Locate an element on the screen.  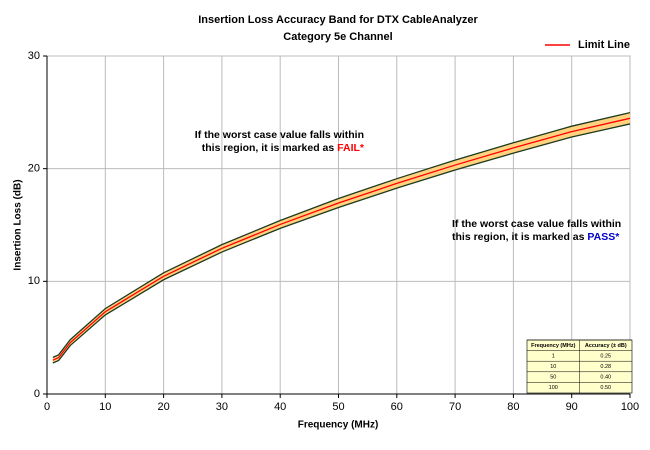
table-cell: 1 is located at coordinates (553, 356).